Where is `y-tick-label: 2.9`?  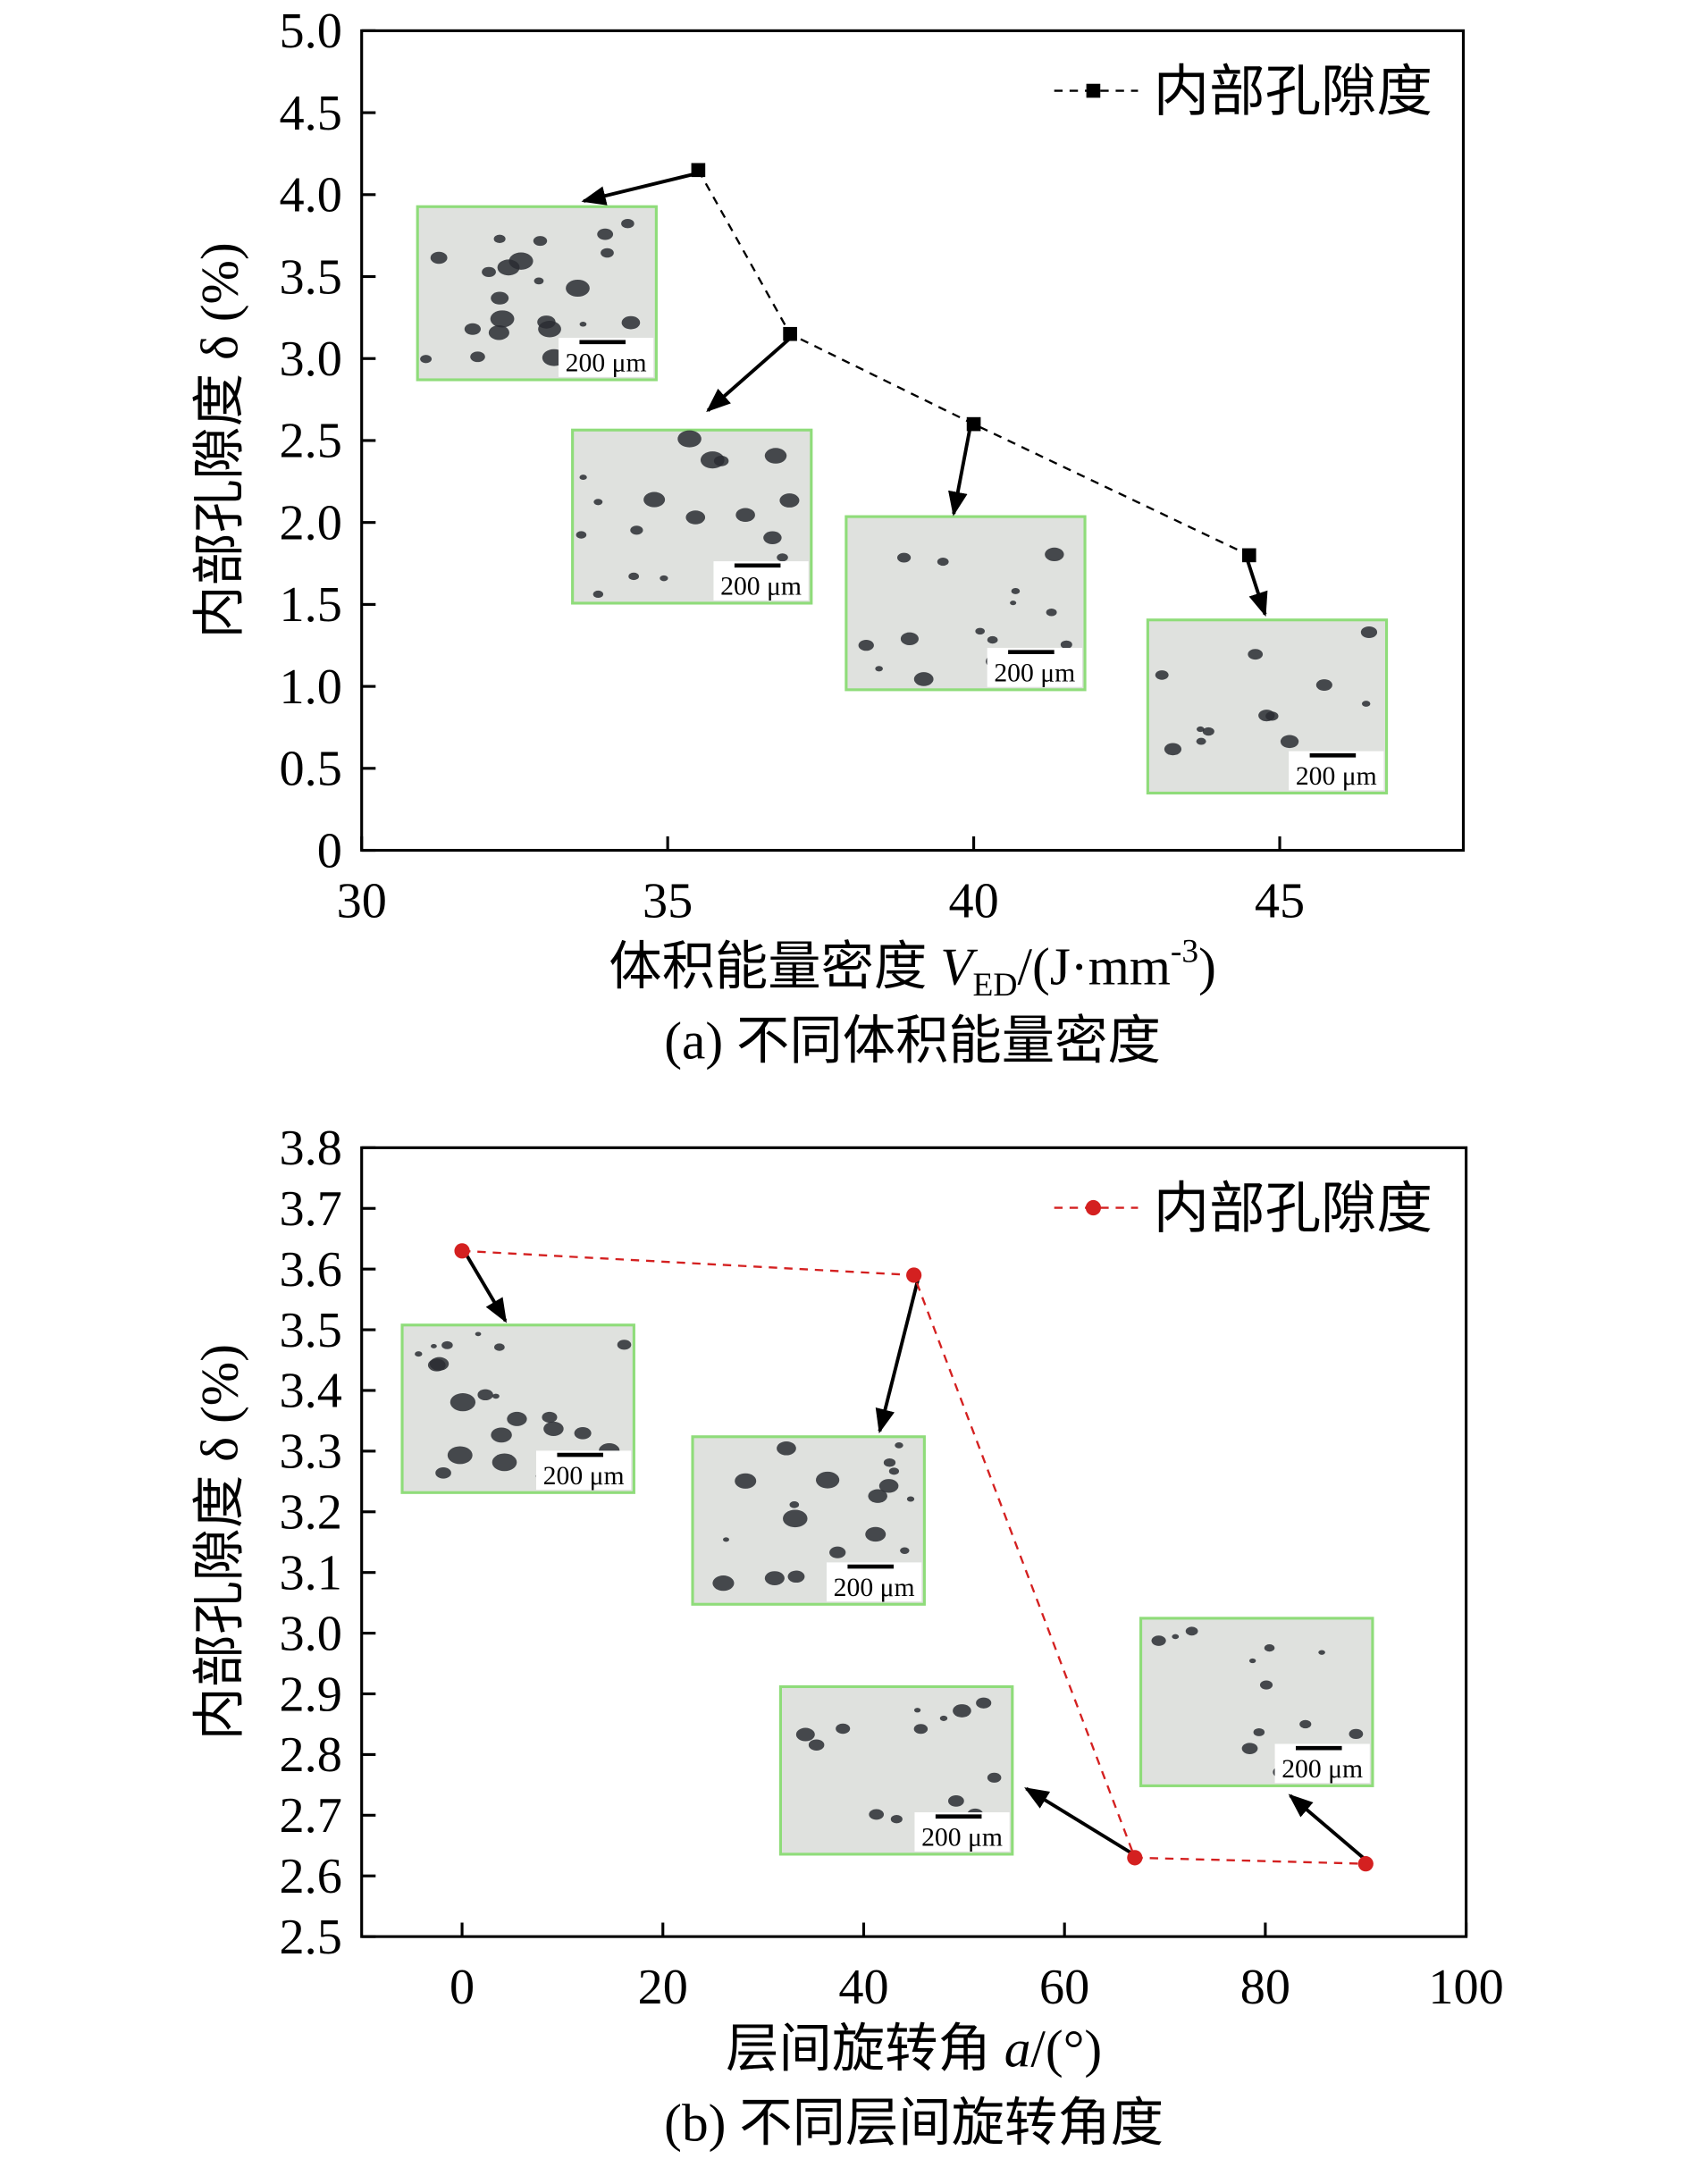 y-tick-label: 2.9 is located at coordinates (311, 1694).